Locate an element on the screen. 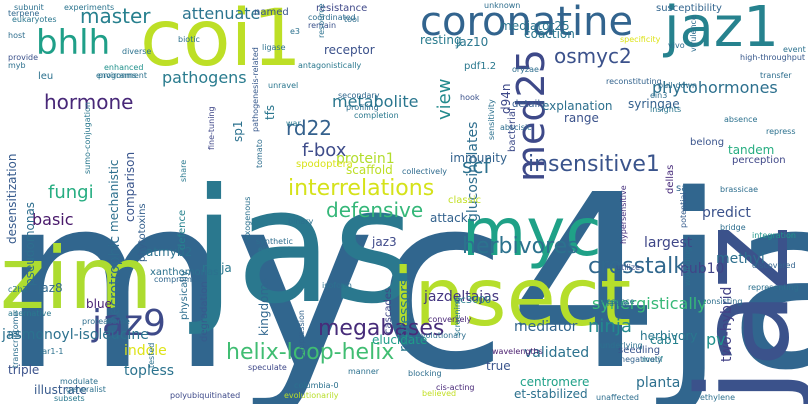 The image size is (808, 404). cloud-word: manner is located at coordinates (364, 371).